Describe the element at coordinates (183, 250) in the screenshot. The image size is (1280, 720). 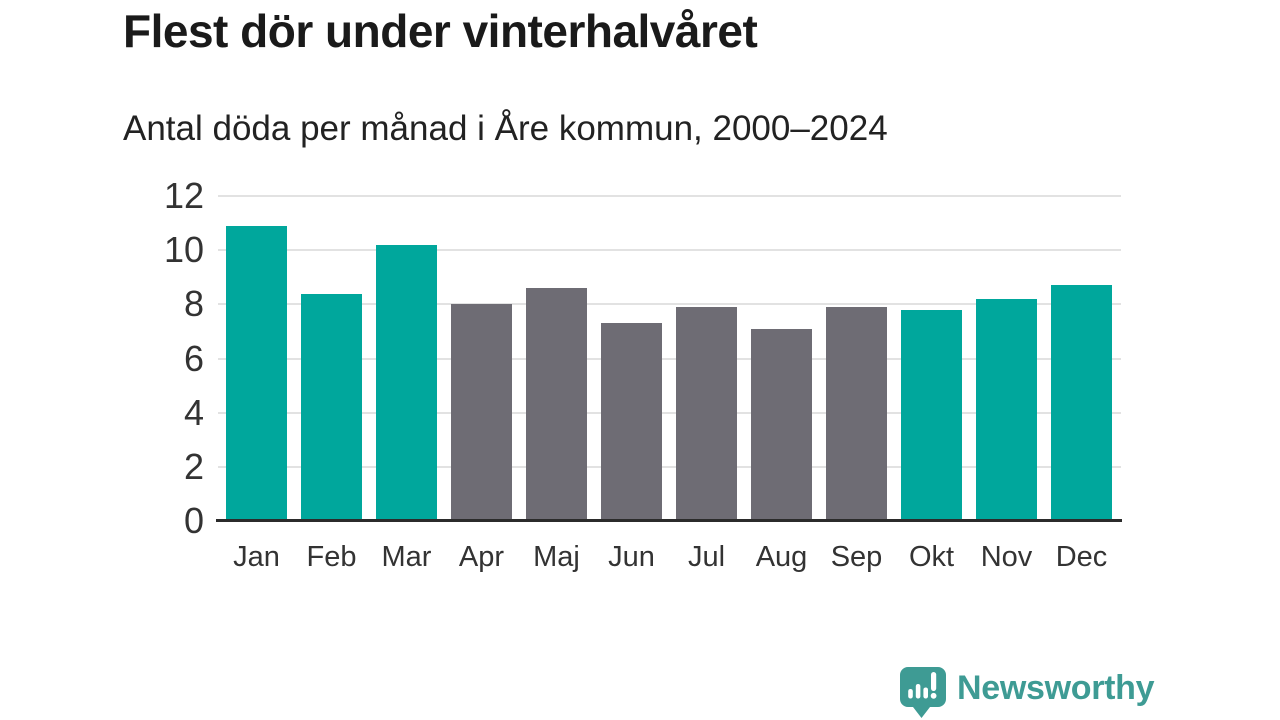
I see `y-tick-label-10: 10` at that location.